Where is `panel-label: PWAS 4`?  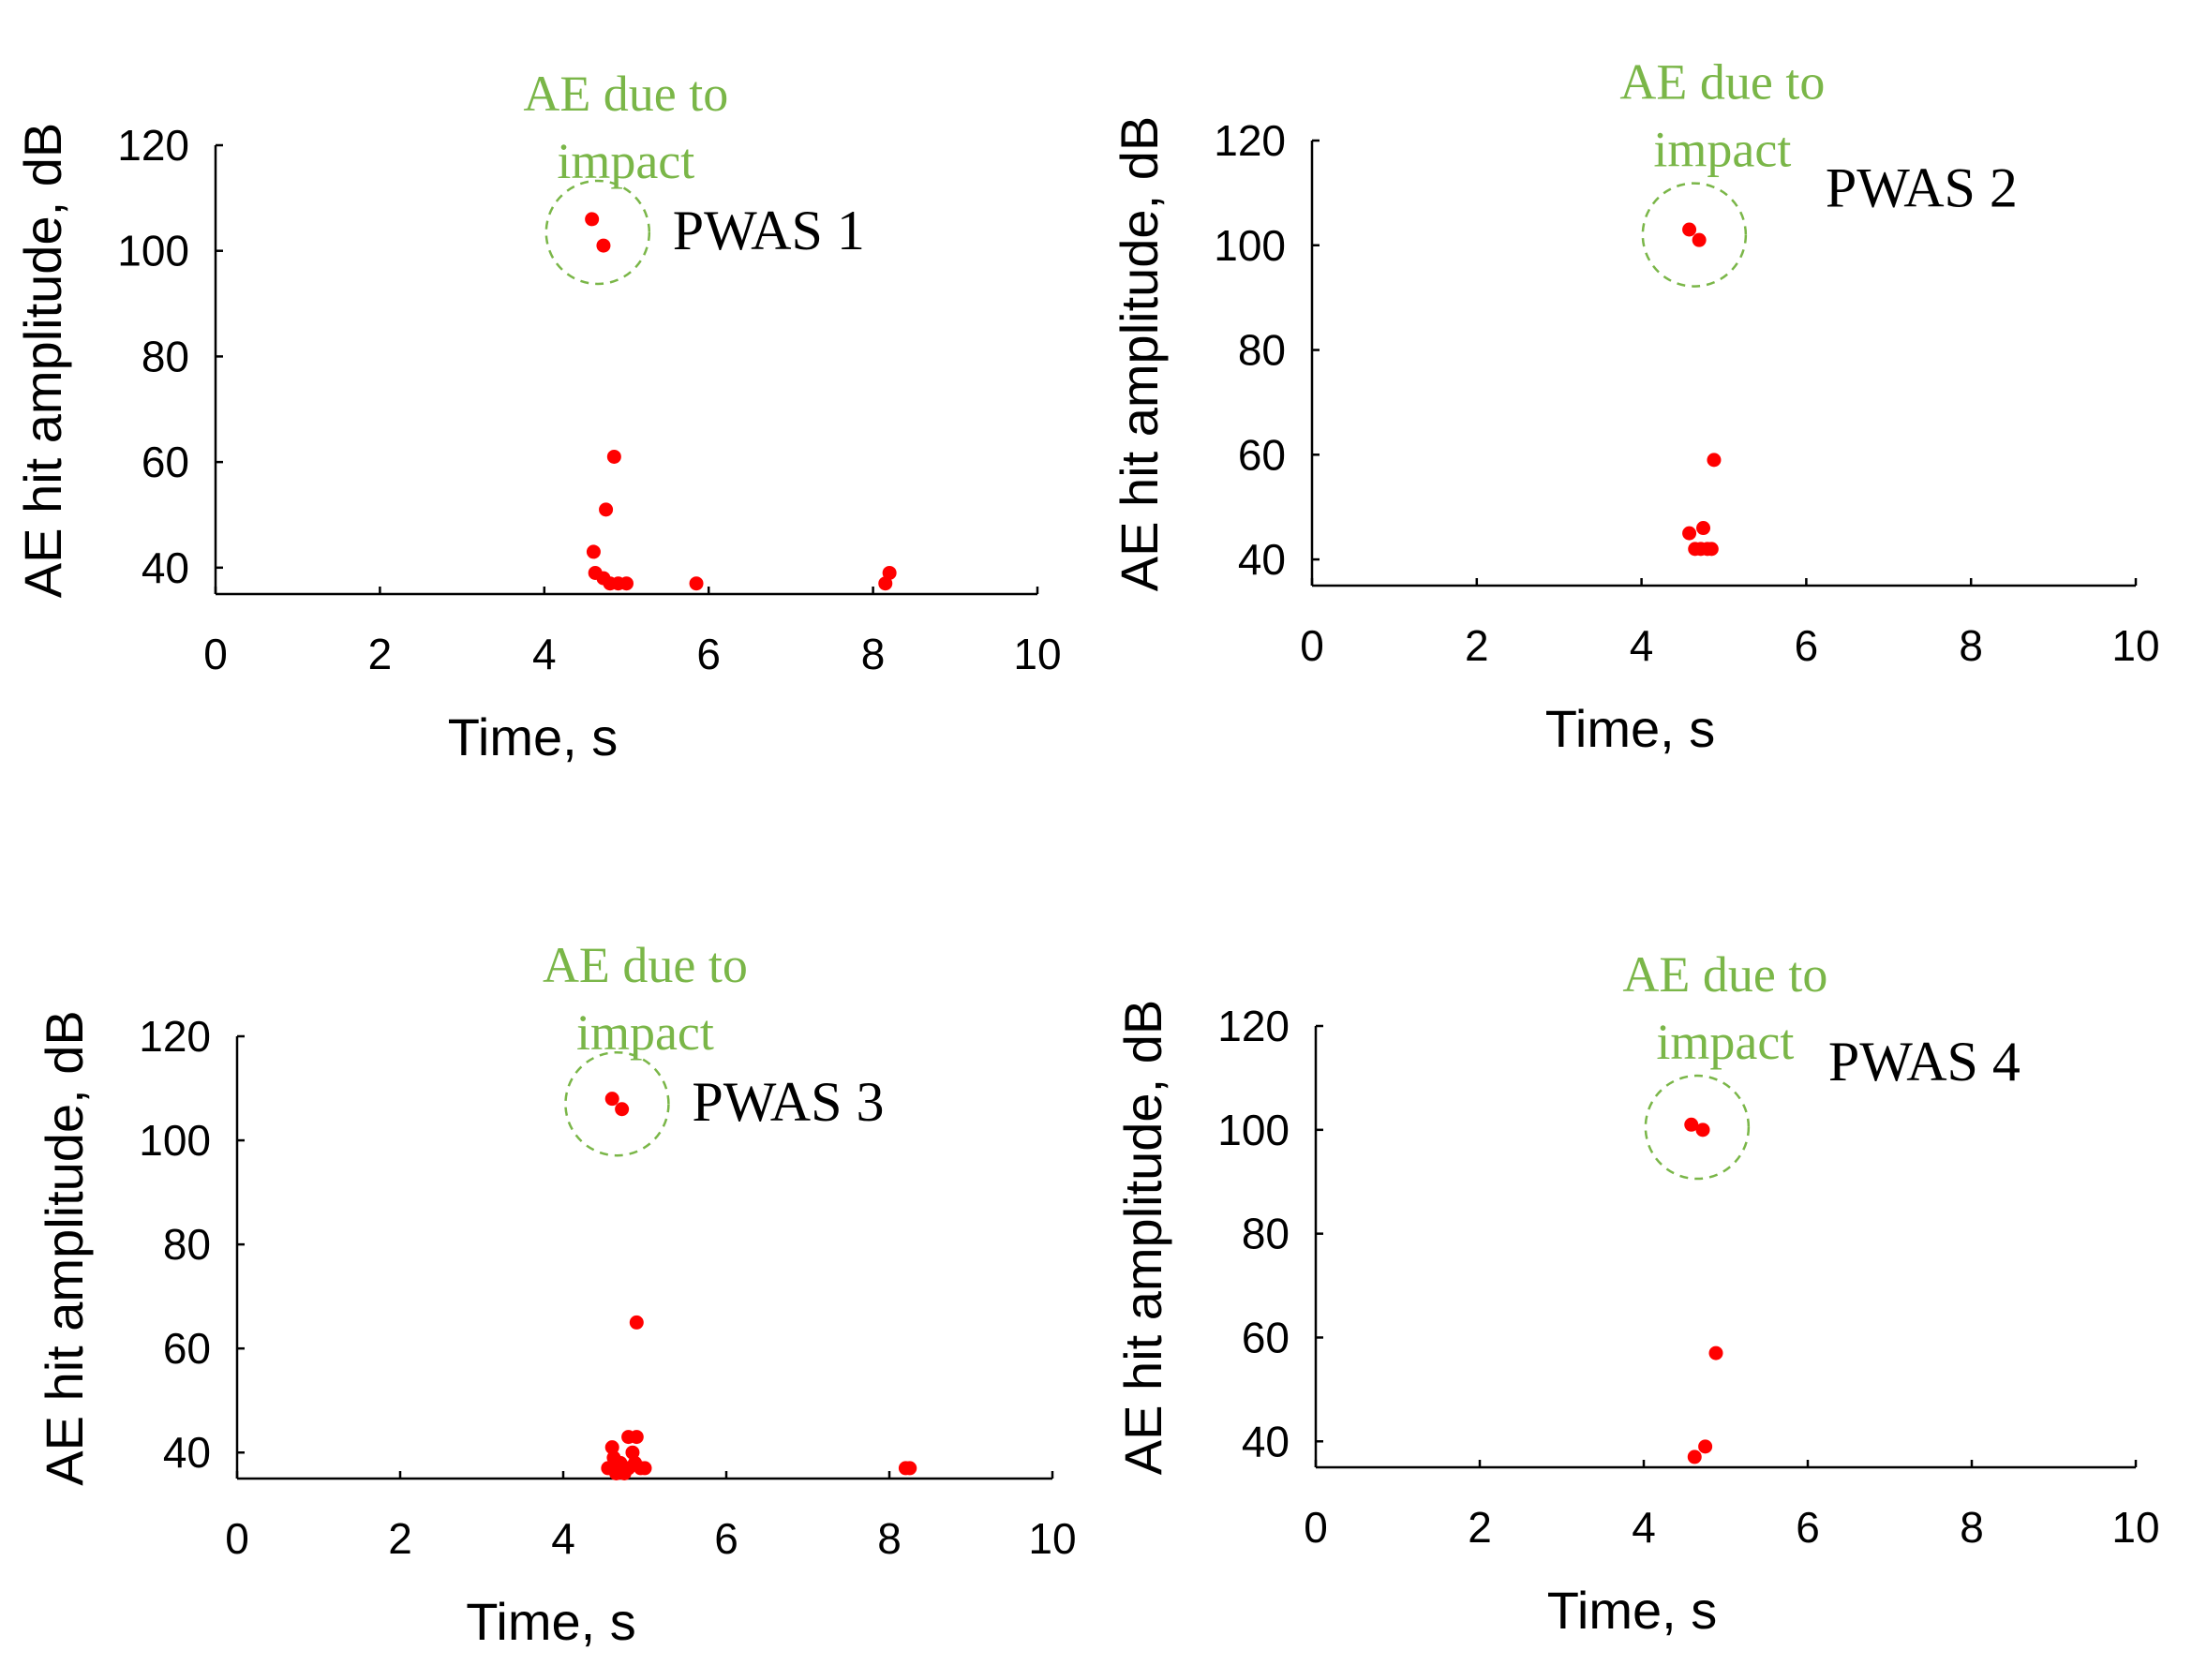 panel-label: PWAS 4 is located at coordinates (1924, 1062).